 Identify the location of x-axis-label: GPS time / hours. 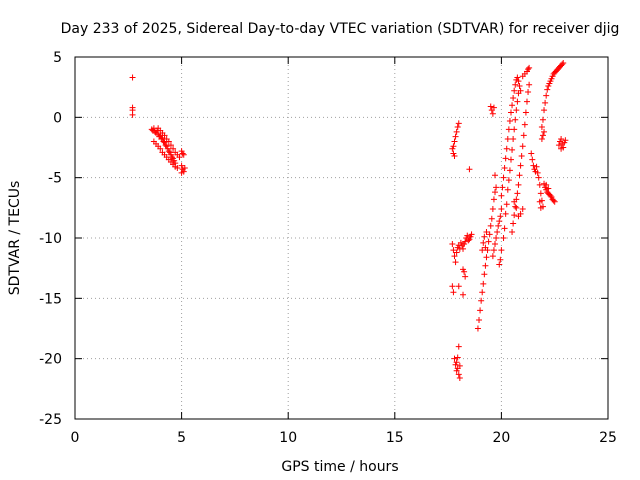
(339, 467).